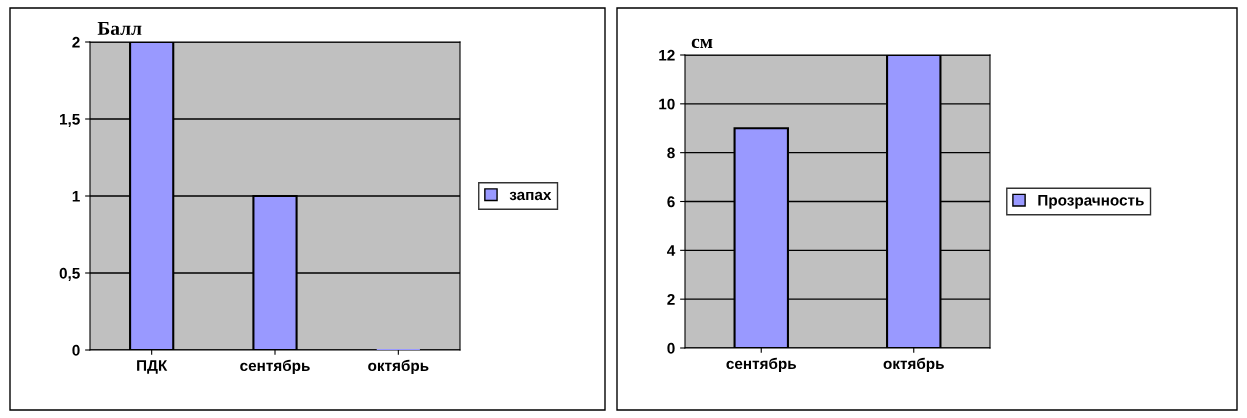  Describe the element at coordinates (69, 274) in the screenshot. I see `y-tick-label: 0,5` at that location.